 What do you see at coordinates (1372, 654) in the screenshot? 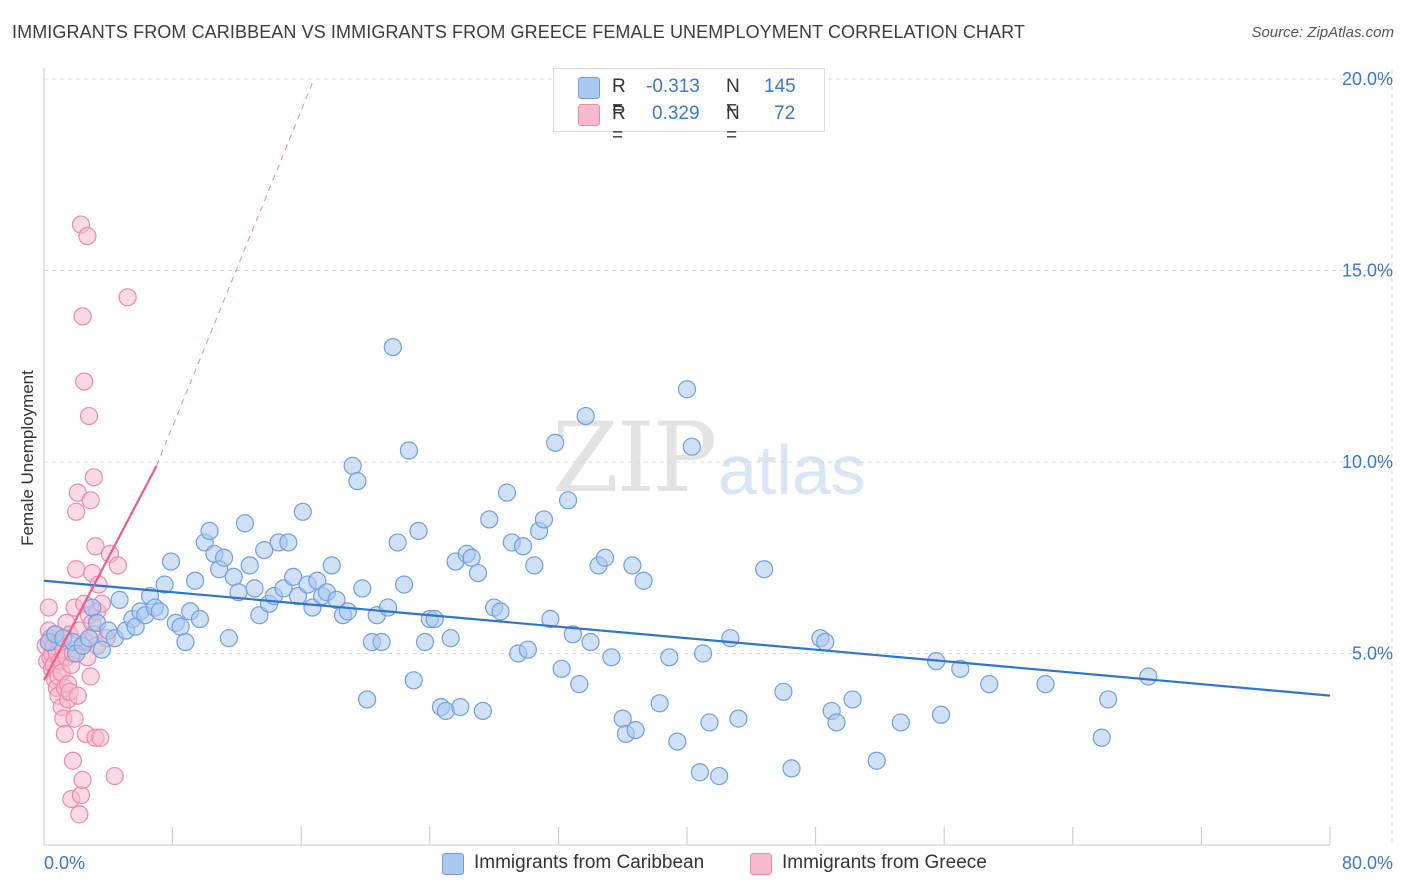
I see `y-tick-label: 5.0%` at bounding box center [1372, 654].